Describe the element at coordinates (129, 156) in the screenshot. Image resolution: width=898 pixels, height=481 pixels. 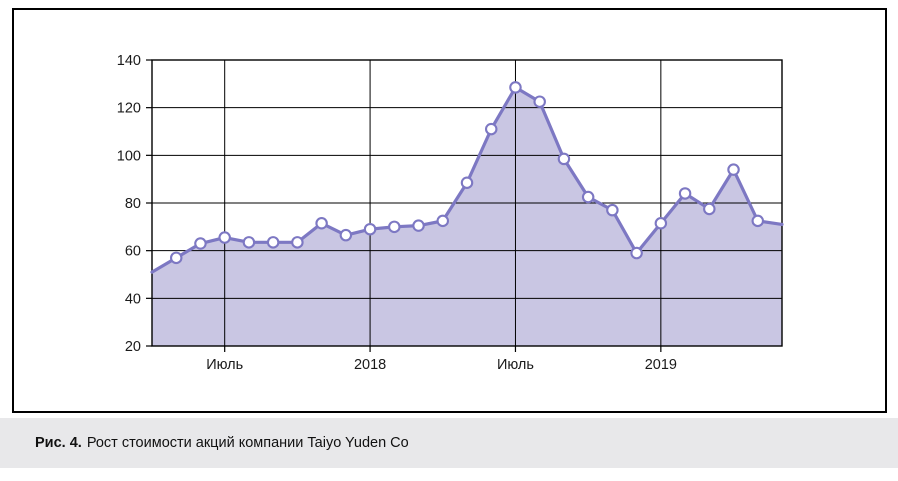
I see `y-axis-label: 100` at that location.